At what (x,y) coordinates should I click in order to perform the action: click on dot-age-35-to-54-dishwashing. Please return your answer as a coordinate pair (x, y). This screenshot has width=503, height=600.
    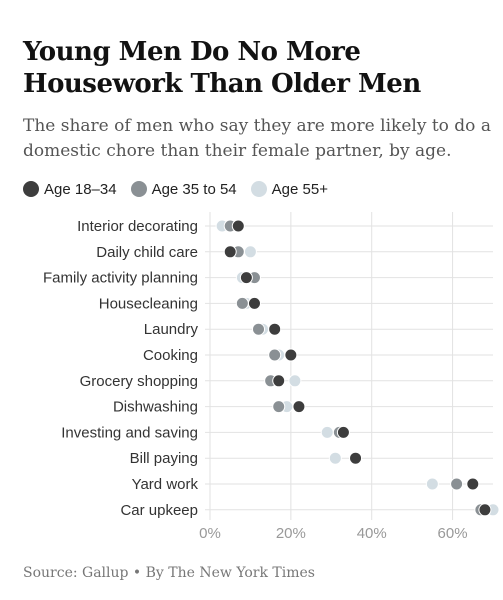
    Looking at the image, I should click on (279, 407).